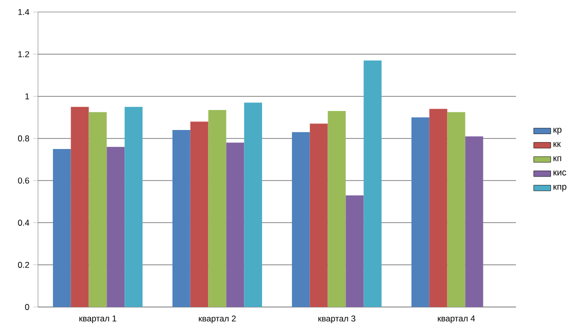  I want to click on y-tick-label: 1.2, so click(24, 54).